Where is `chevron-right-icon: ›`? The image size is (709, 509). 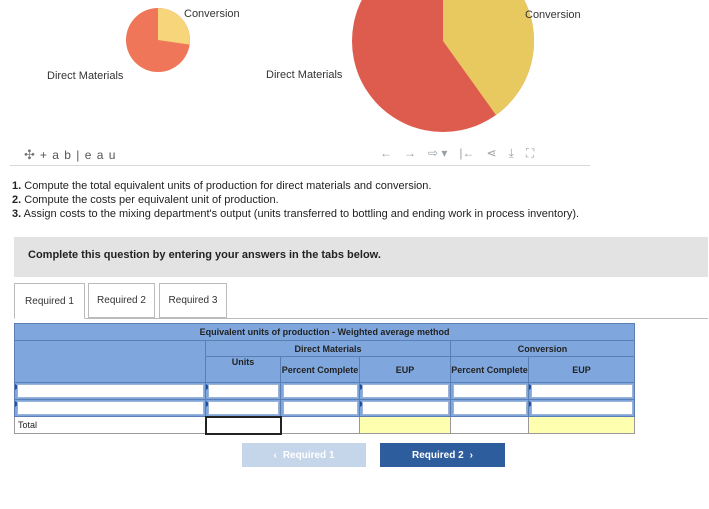 chevron-right-icon: › is located at coordinates (471, 455).